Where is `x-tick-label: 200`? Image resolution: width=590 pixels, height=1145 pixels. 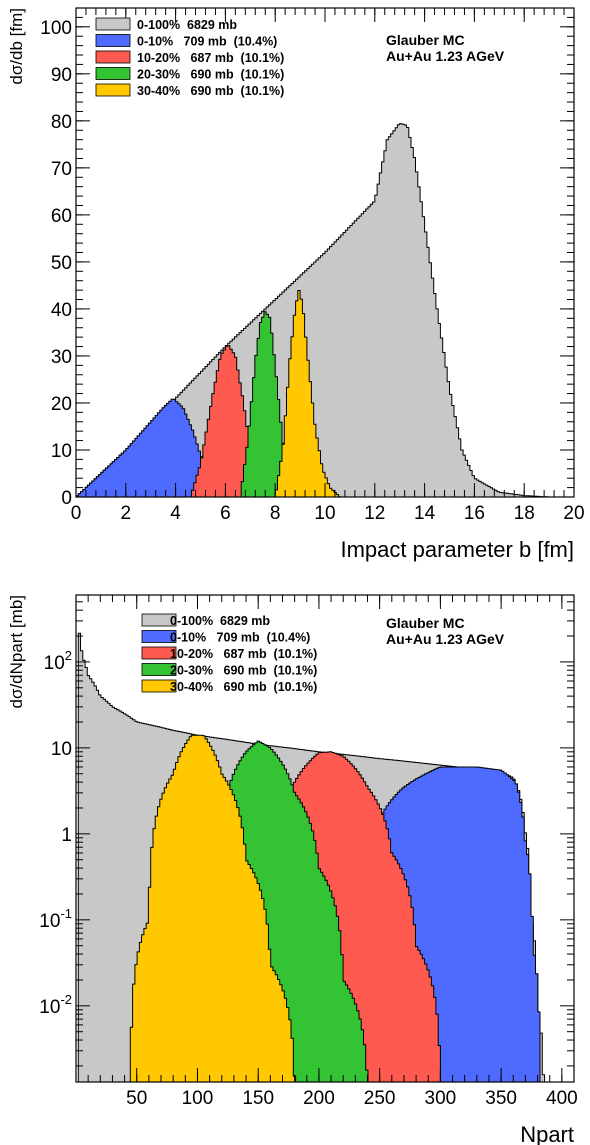 x-tick-label: 200 is located at coordinates (319, 1098).